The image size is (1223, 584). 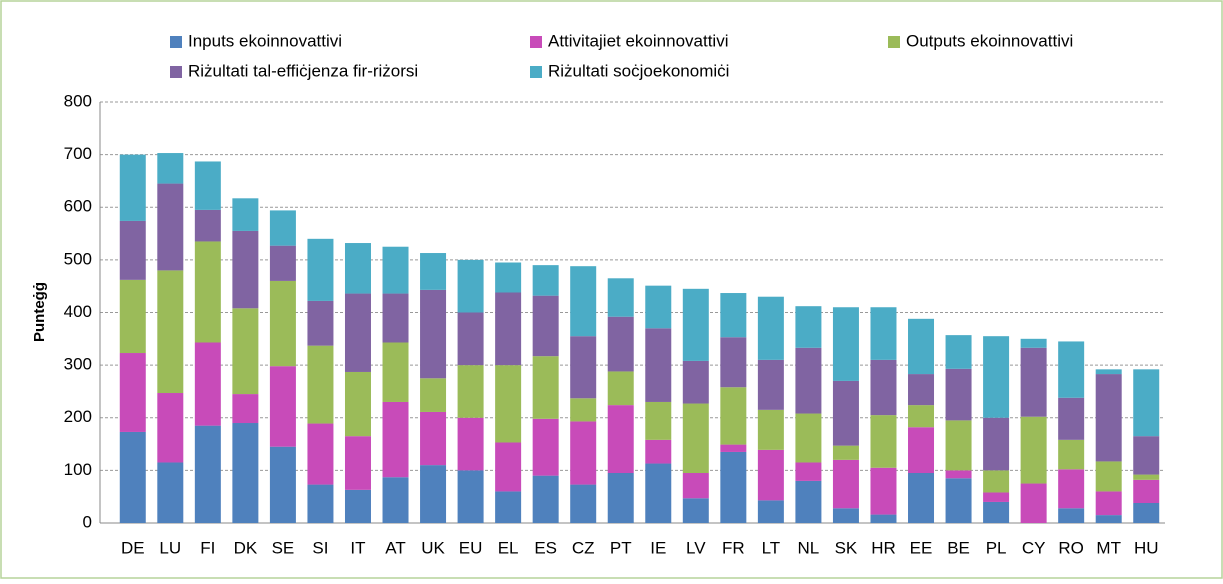 What do you see at coordinates (1071, 547) in the screenshot?
I see `x-tick-label: RO` at bounding box center [1071, 547].